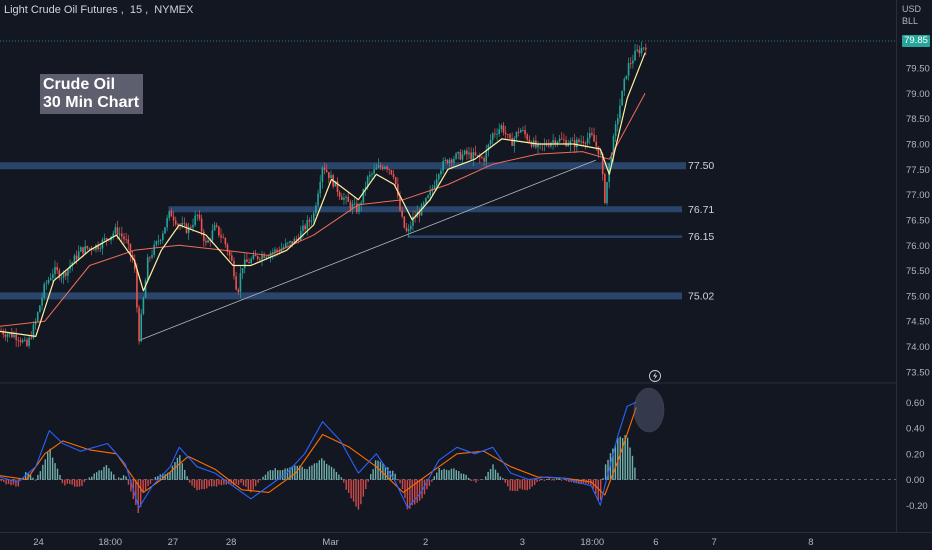 The width and height of the screenshot is (932, 550). Describe the element at coordinates (915, 429) in the screenshot. I see `macd-tick-label: 0.40` at that location.